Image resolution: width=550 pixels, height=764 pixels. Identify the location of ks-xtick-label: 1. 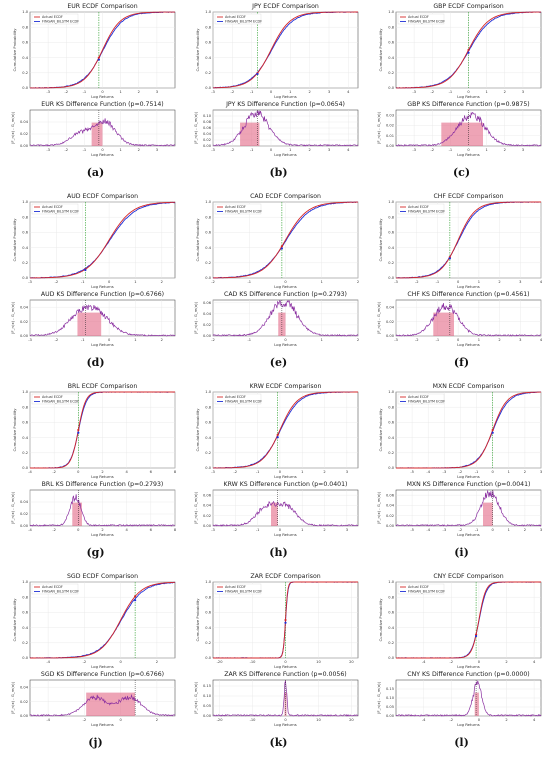
(290, 150).